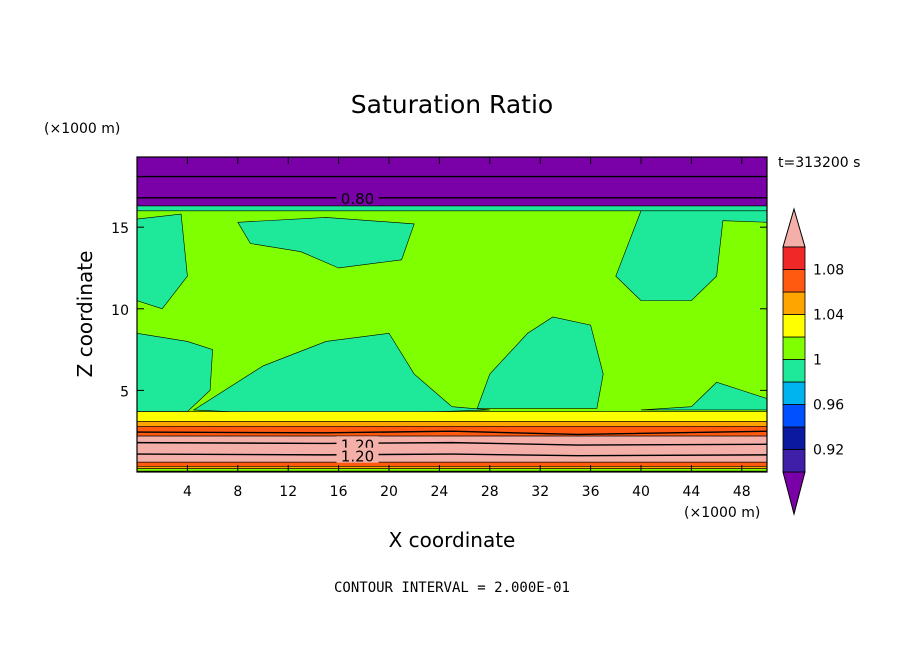  What do you see at coordinates (288, 492) in the screenshot?
I see `x-tick-label: 12` at bounding box center [288, 492].